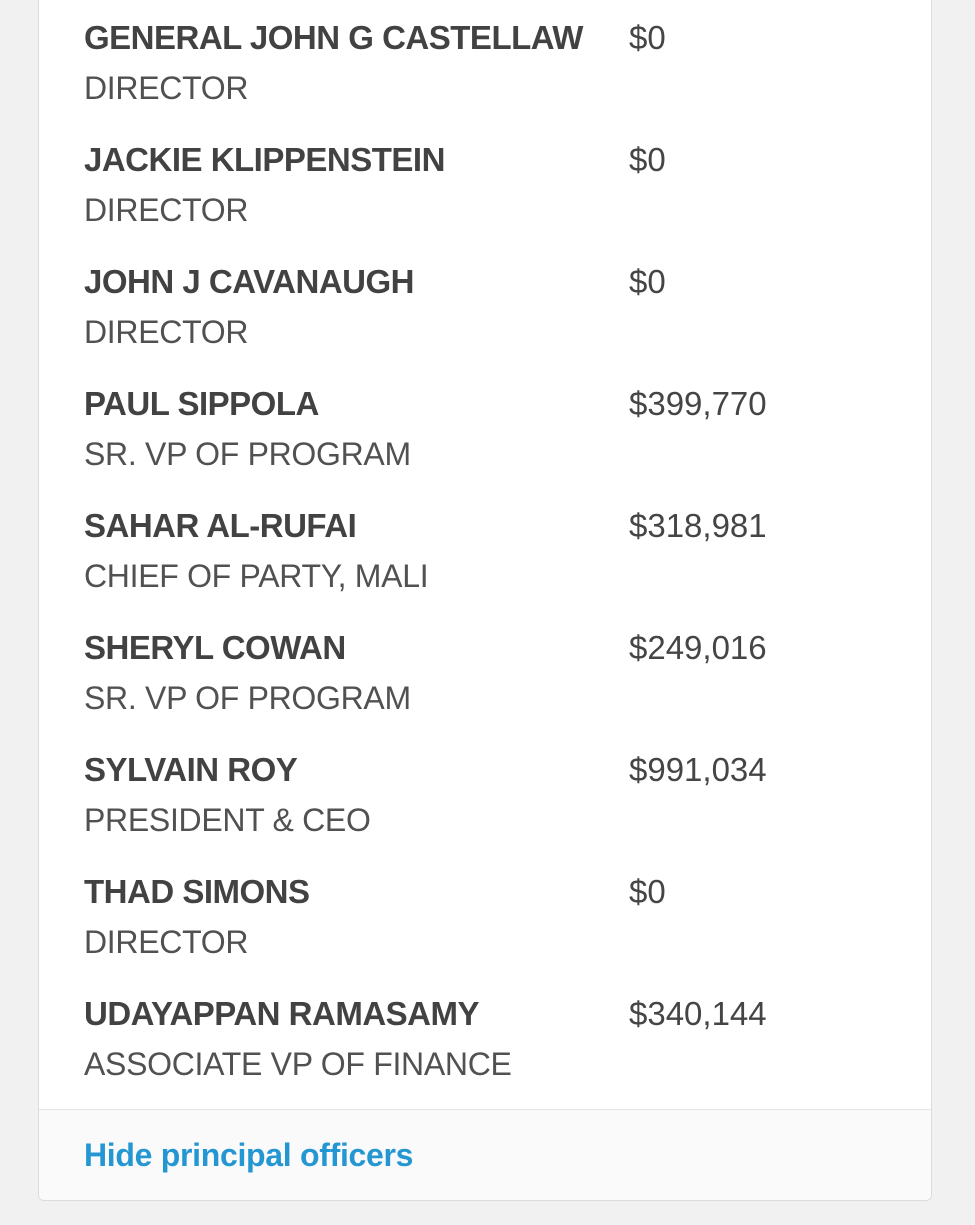 The width and height of the screenshot is (975, 1225). What do you see at coordinates (215, 647) in the screenshot?
I see `officer-name: SHERYL COWAN` at bounding box center [215, 647].